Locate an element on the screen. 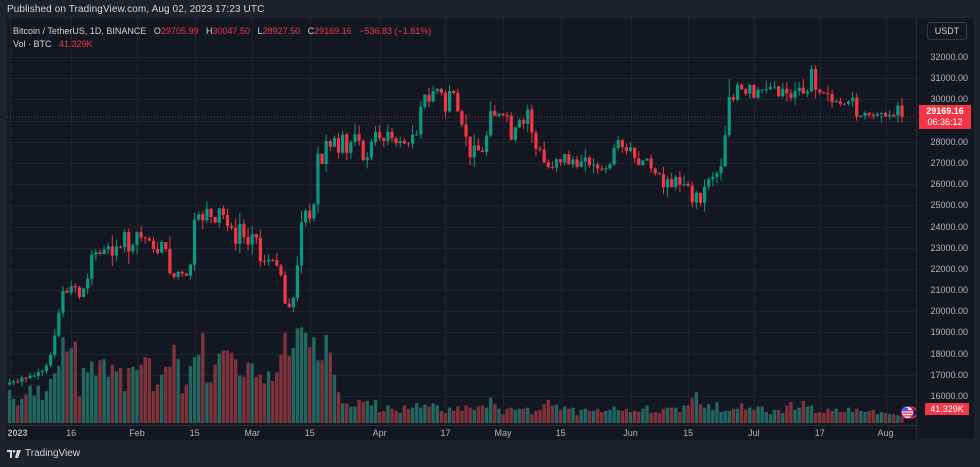  price-tick-label: 28000.00 is located at coordinates (949, 141).